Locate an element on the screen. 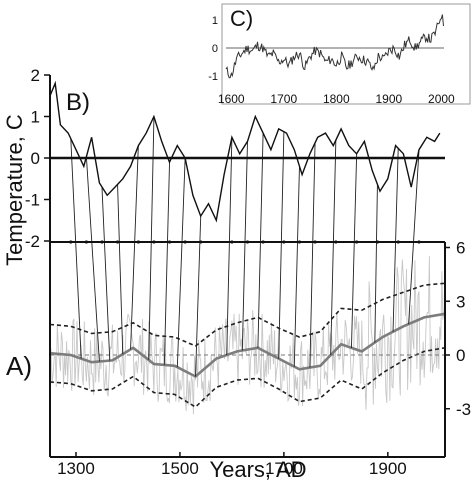  panel-b-y-ticks: 2 1 0 -1 -2 is located at coordinates (37, 158).